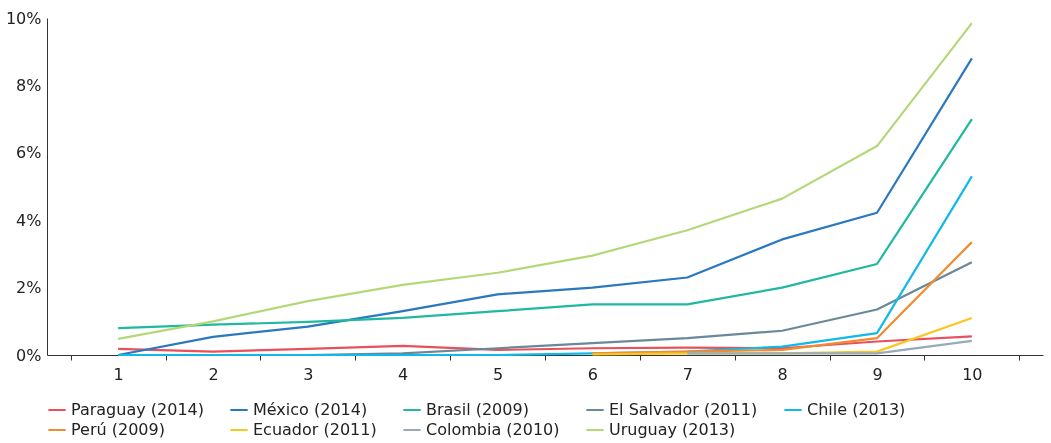 Image resolution: width=1051 pixels, height=443 pixels. I want to click on legend-label: Perú (2009), so click(118, 429).